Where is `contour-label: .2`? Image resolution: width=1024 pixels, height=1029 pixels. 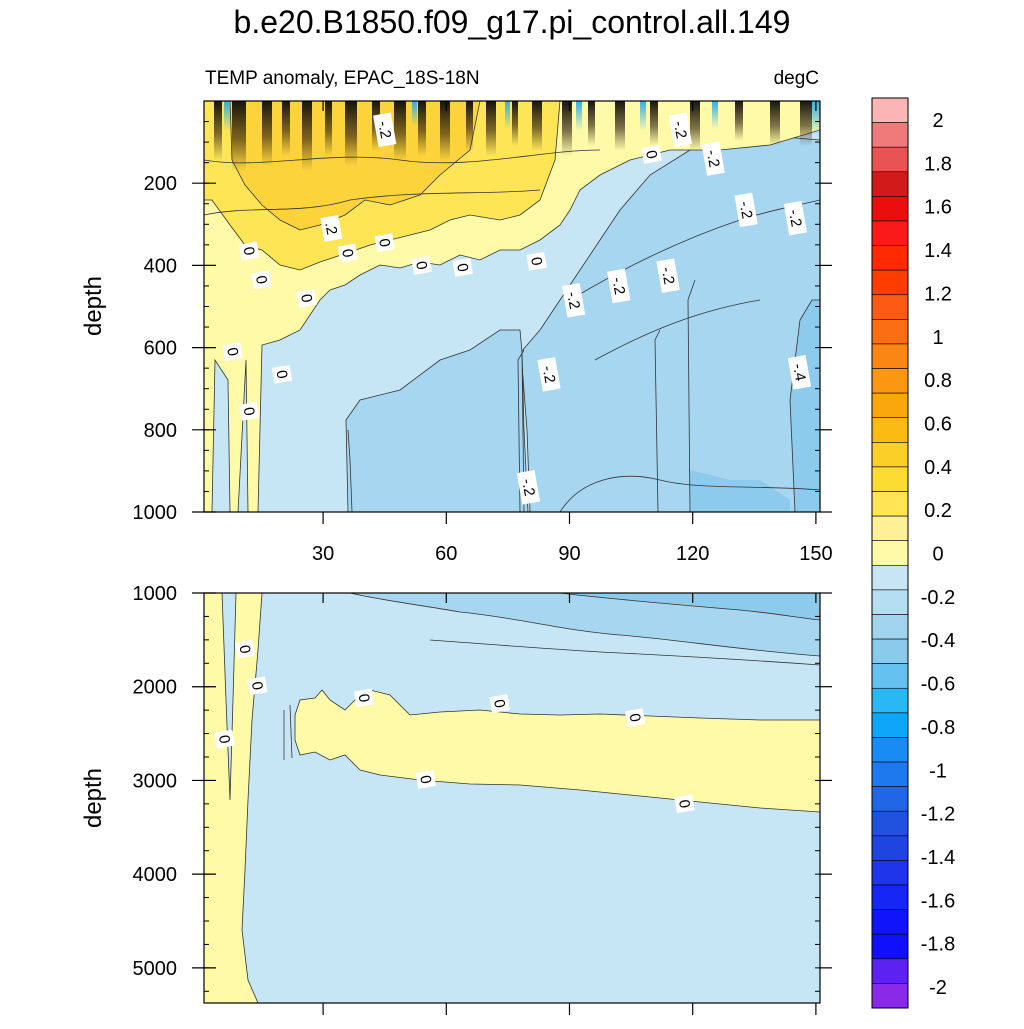
contour-label: .2 is located at coordinates (331, 228).